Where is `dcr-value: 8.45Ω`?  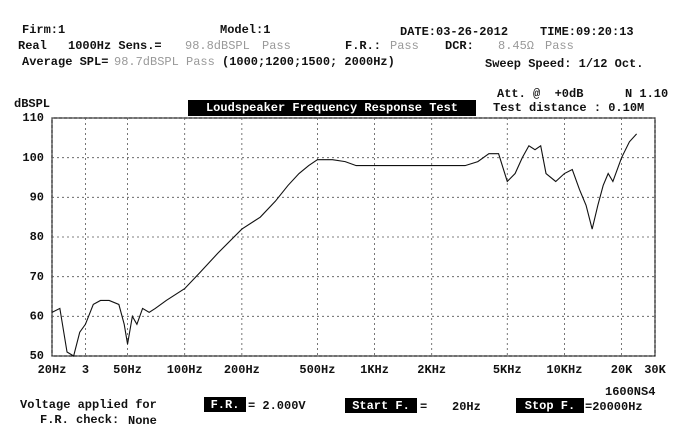
dcr-value: 8.45Ω is located at coordinates (516, 46).